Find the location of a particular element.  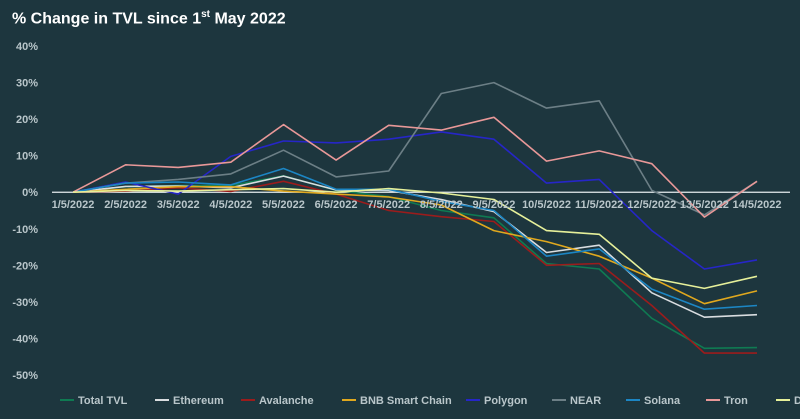

legend-item: DeFi Chain is located at coordinates (788, 401).